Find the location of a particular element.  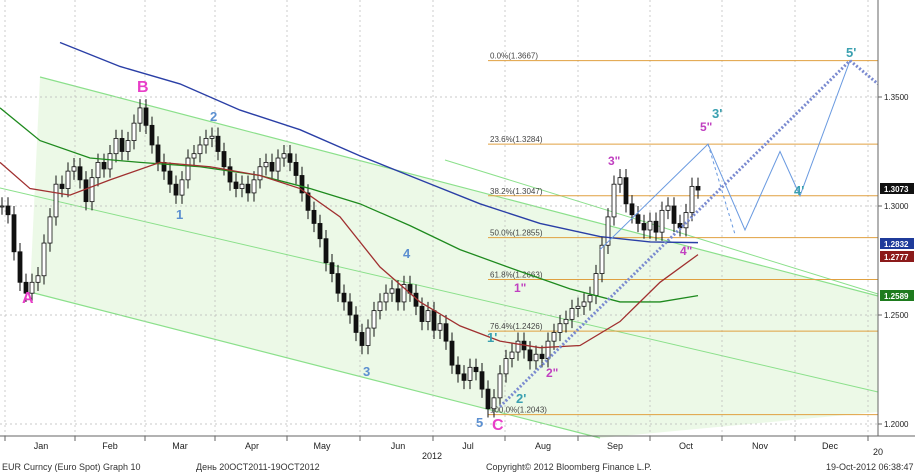

wave-label: 3" is located at coordinates (614, 161).